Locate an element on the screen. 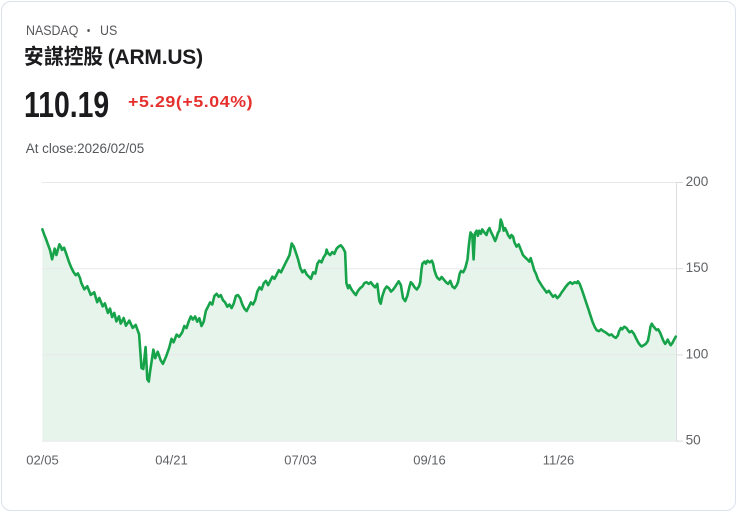 The image size is (736, 513). svg-text: 50 is located at coordinates (694, 440).